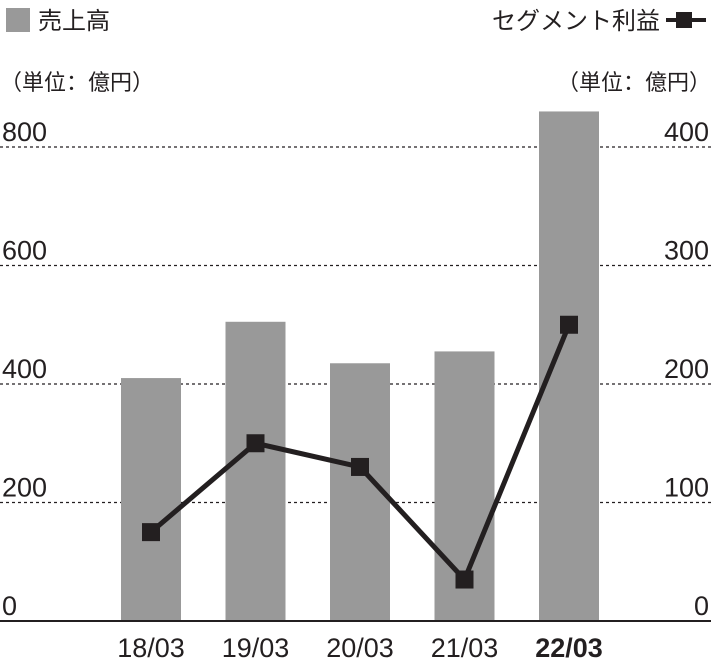 The height and width of the screenshot is (664, 711). Describe the element at coordinates (255, 443) in the screenshot. I see `profit-marker-19/03` at that location.